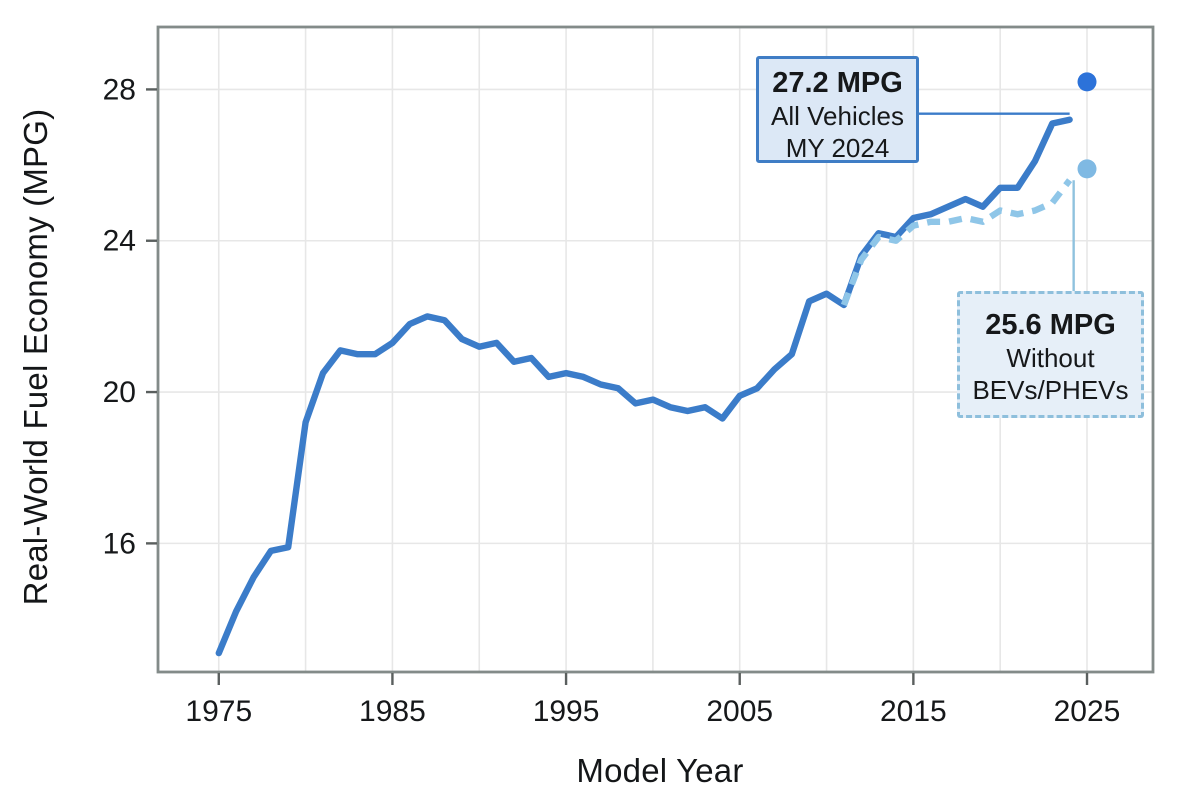  Describe the element at coordinates (35, 357) in the screenshot. I see `y-axis-title: Real-World Fuel Economy (MPG)` at that location.